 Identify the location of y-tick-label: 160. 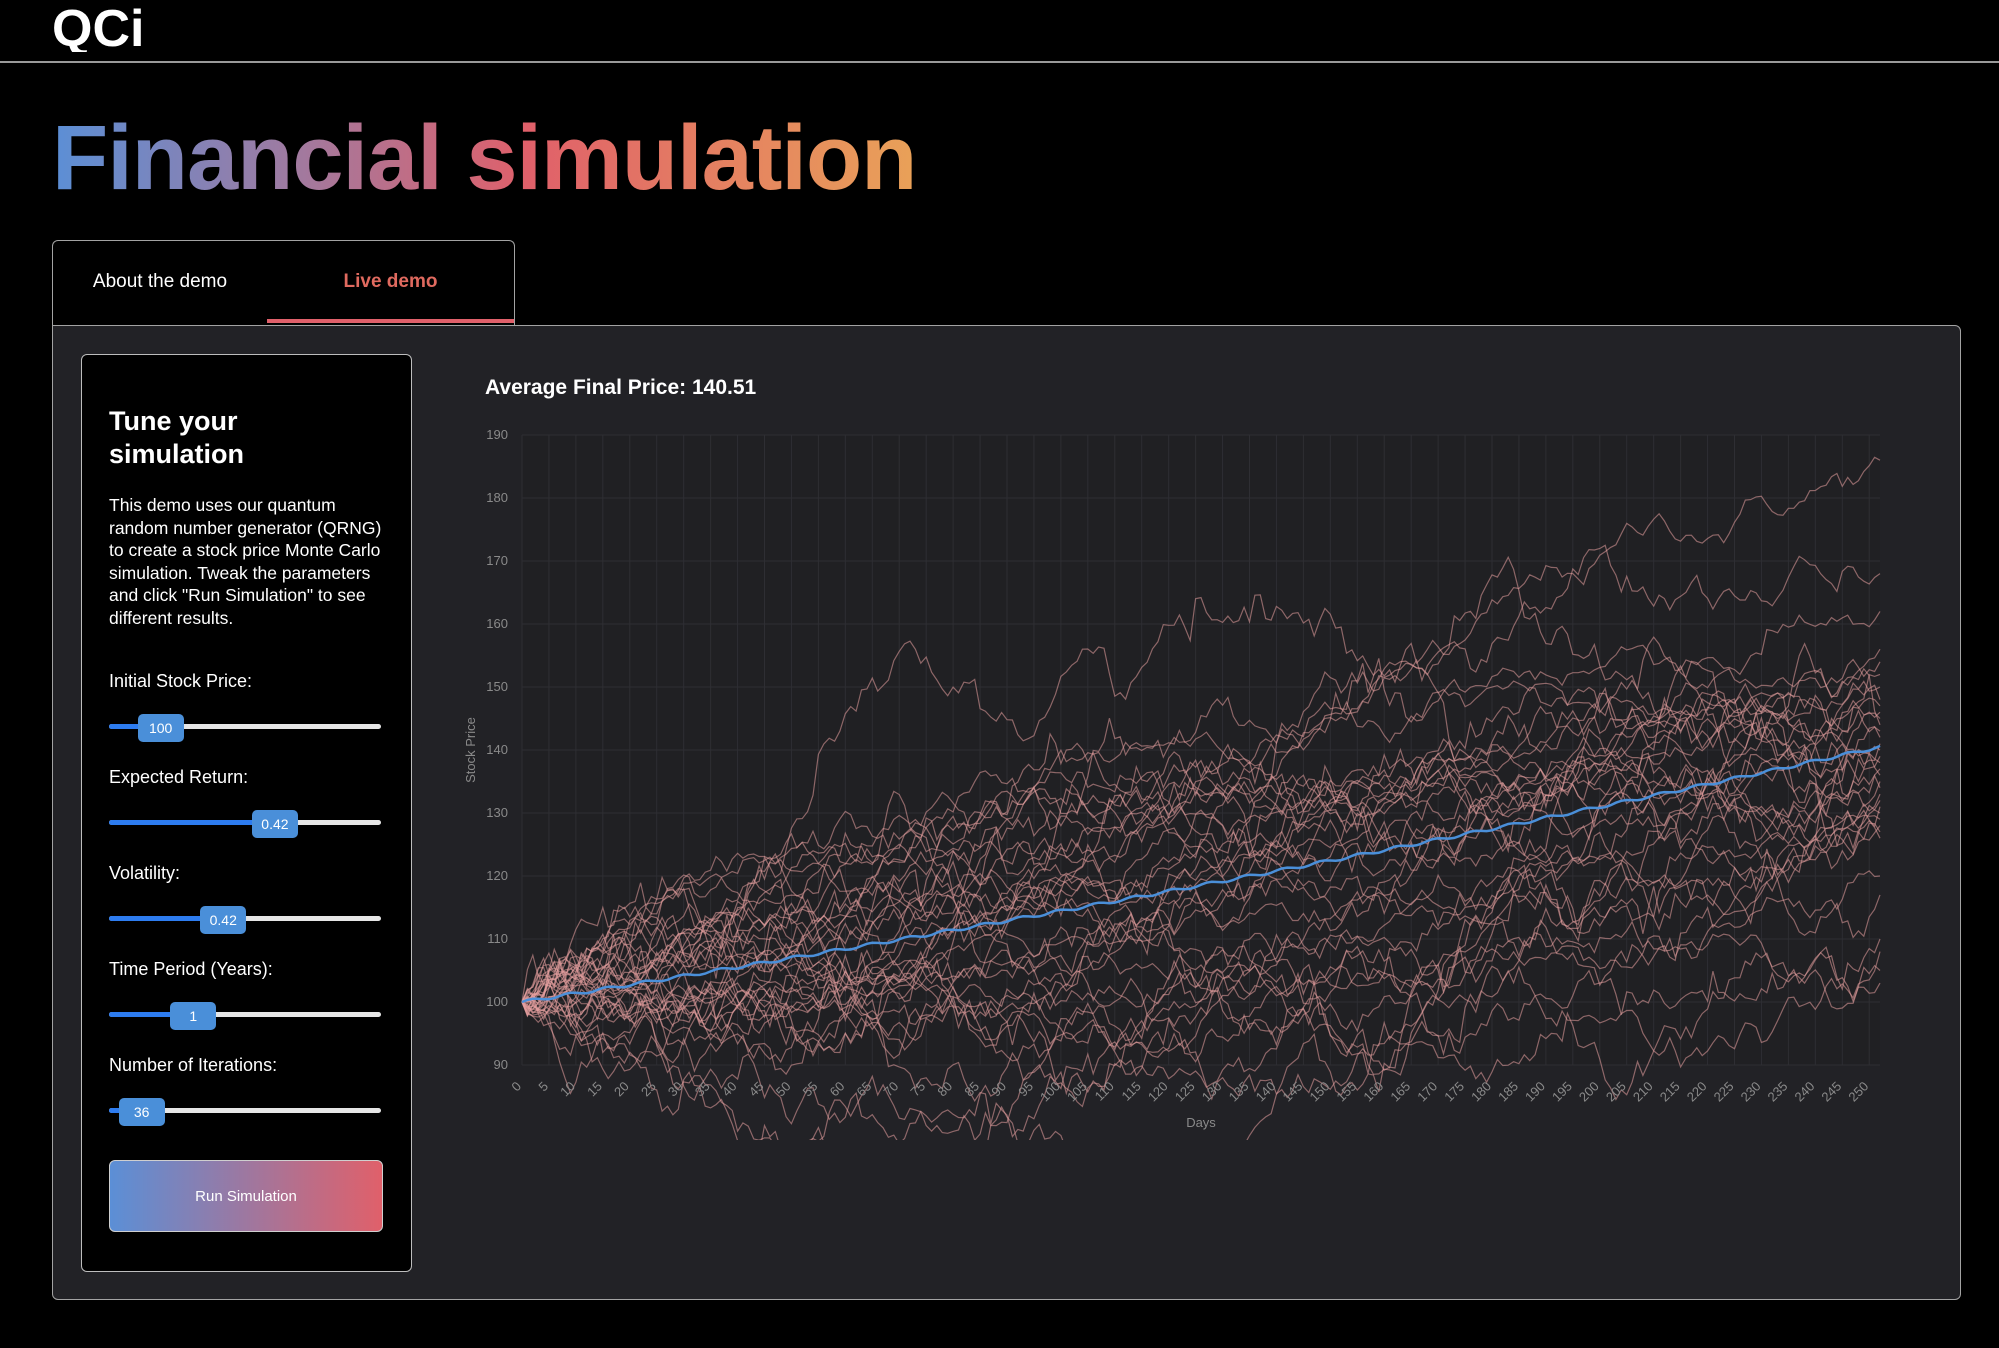
(497, 623).